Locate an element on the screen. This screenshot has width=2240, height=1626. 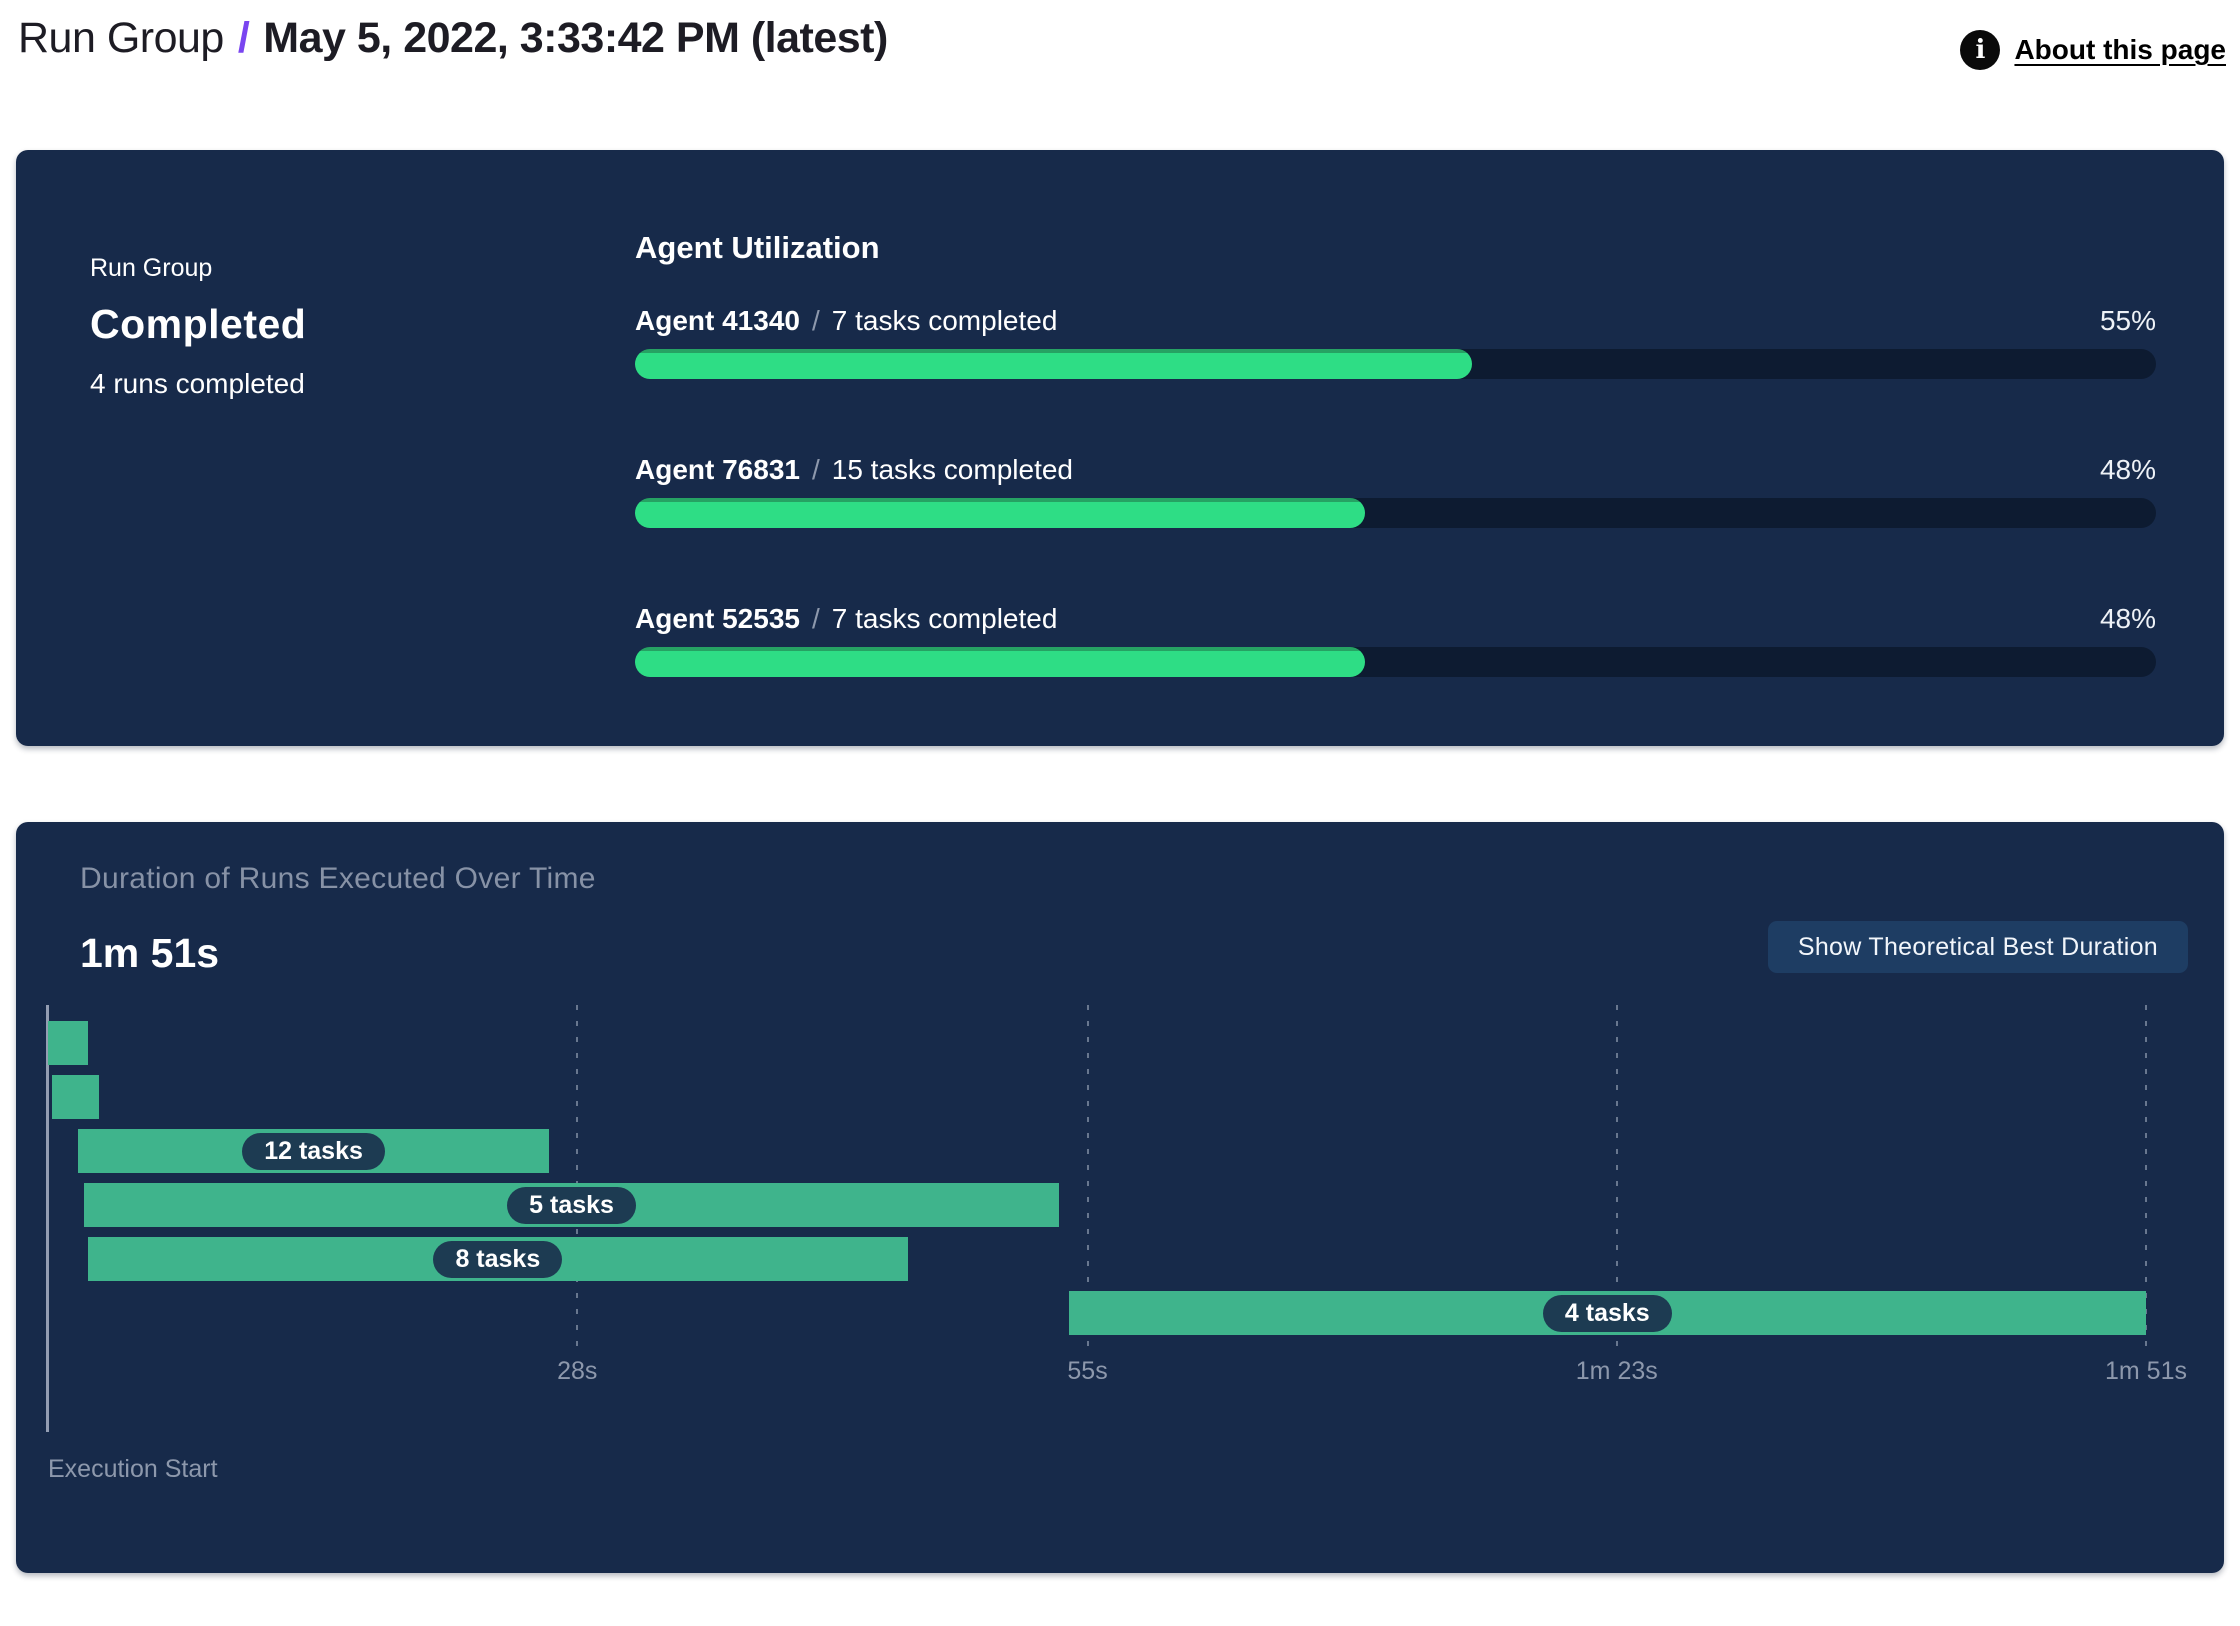
info-icon: i is located at coordinates (1980, 50).